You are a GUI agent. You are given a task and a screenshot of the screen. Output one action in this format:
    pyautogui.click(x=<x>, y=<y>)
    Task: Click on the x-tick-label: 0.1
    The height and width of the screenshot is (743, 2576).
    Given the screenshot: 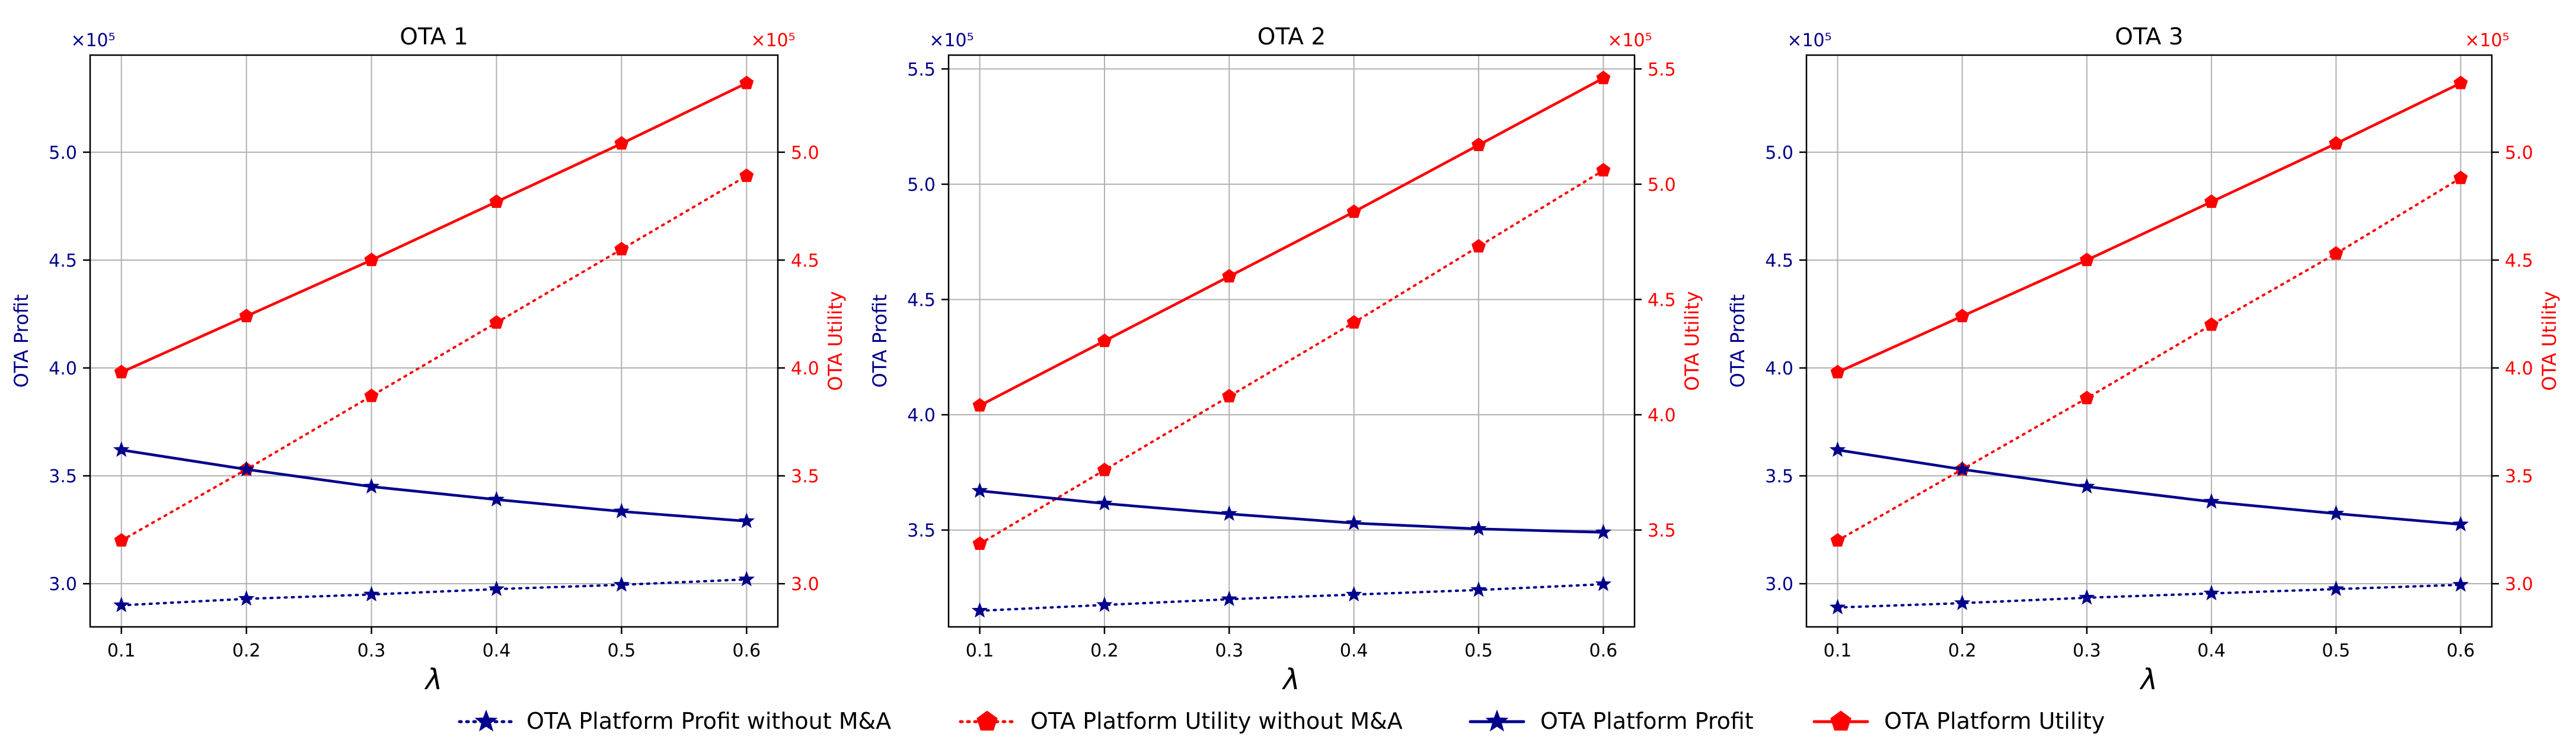 What is the action you would take?
    pyautogui.click(x=980, y=650)
    